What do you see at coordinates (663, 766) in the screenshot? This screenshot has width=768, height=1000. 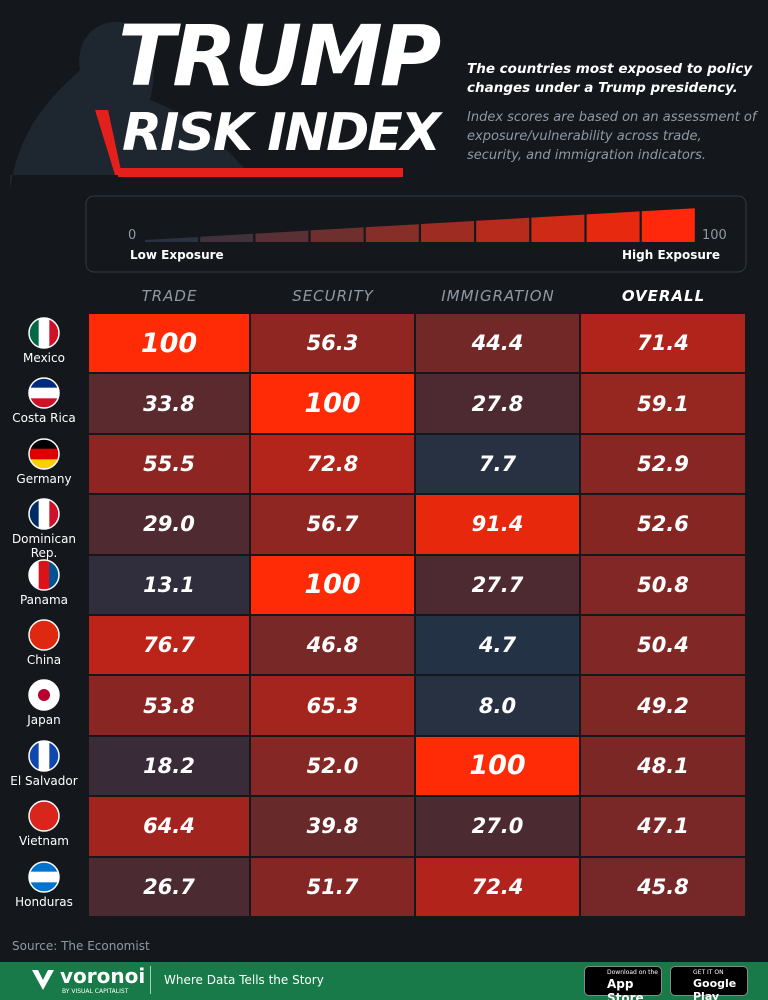 I see `cell: 48.1` at bounding box center [663, 766].